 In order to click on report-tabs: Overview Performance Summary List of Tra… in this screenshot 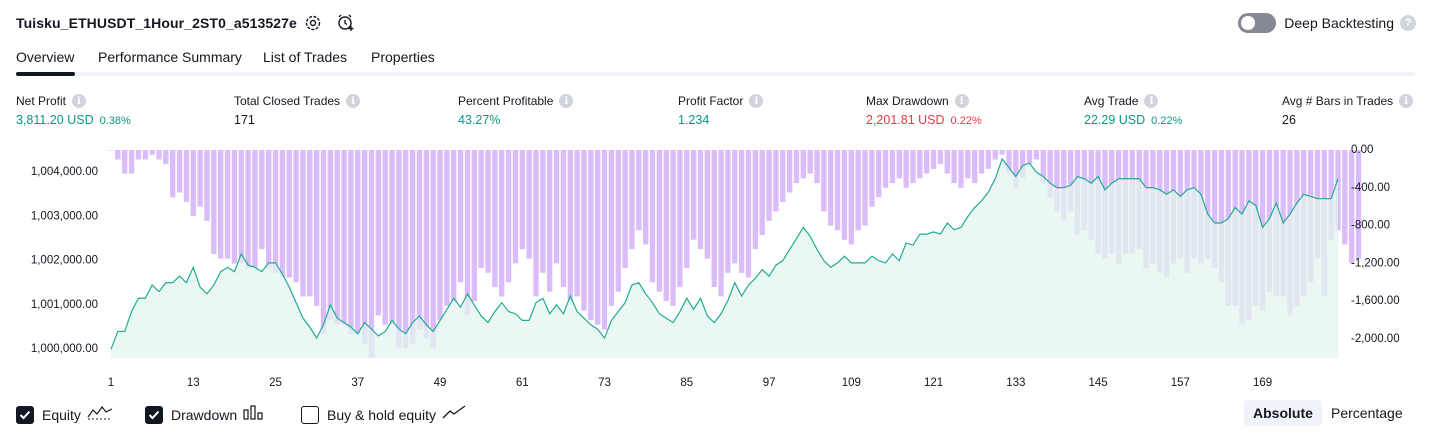, I will do `click(715, 60)`.